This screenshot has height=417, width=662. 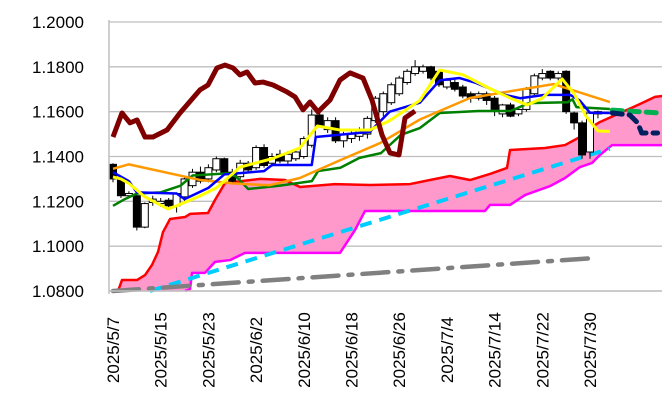 I want to click on x-tick-label: 2025/7/22, so click(x=542, y=350).